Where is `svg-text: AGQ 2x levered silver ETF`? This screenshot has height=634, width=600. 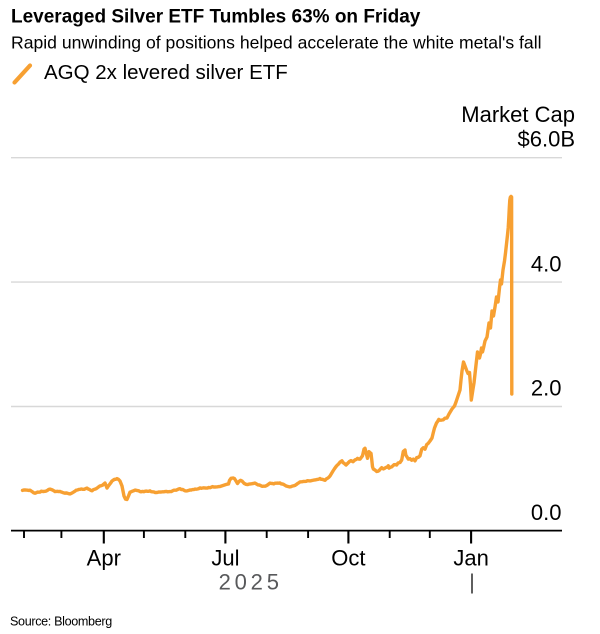
svg-text: AGQ 2x levered silver ETF is located at coordinates (166, 72).